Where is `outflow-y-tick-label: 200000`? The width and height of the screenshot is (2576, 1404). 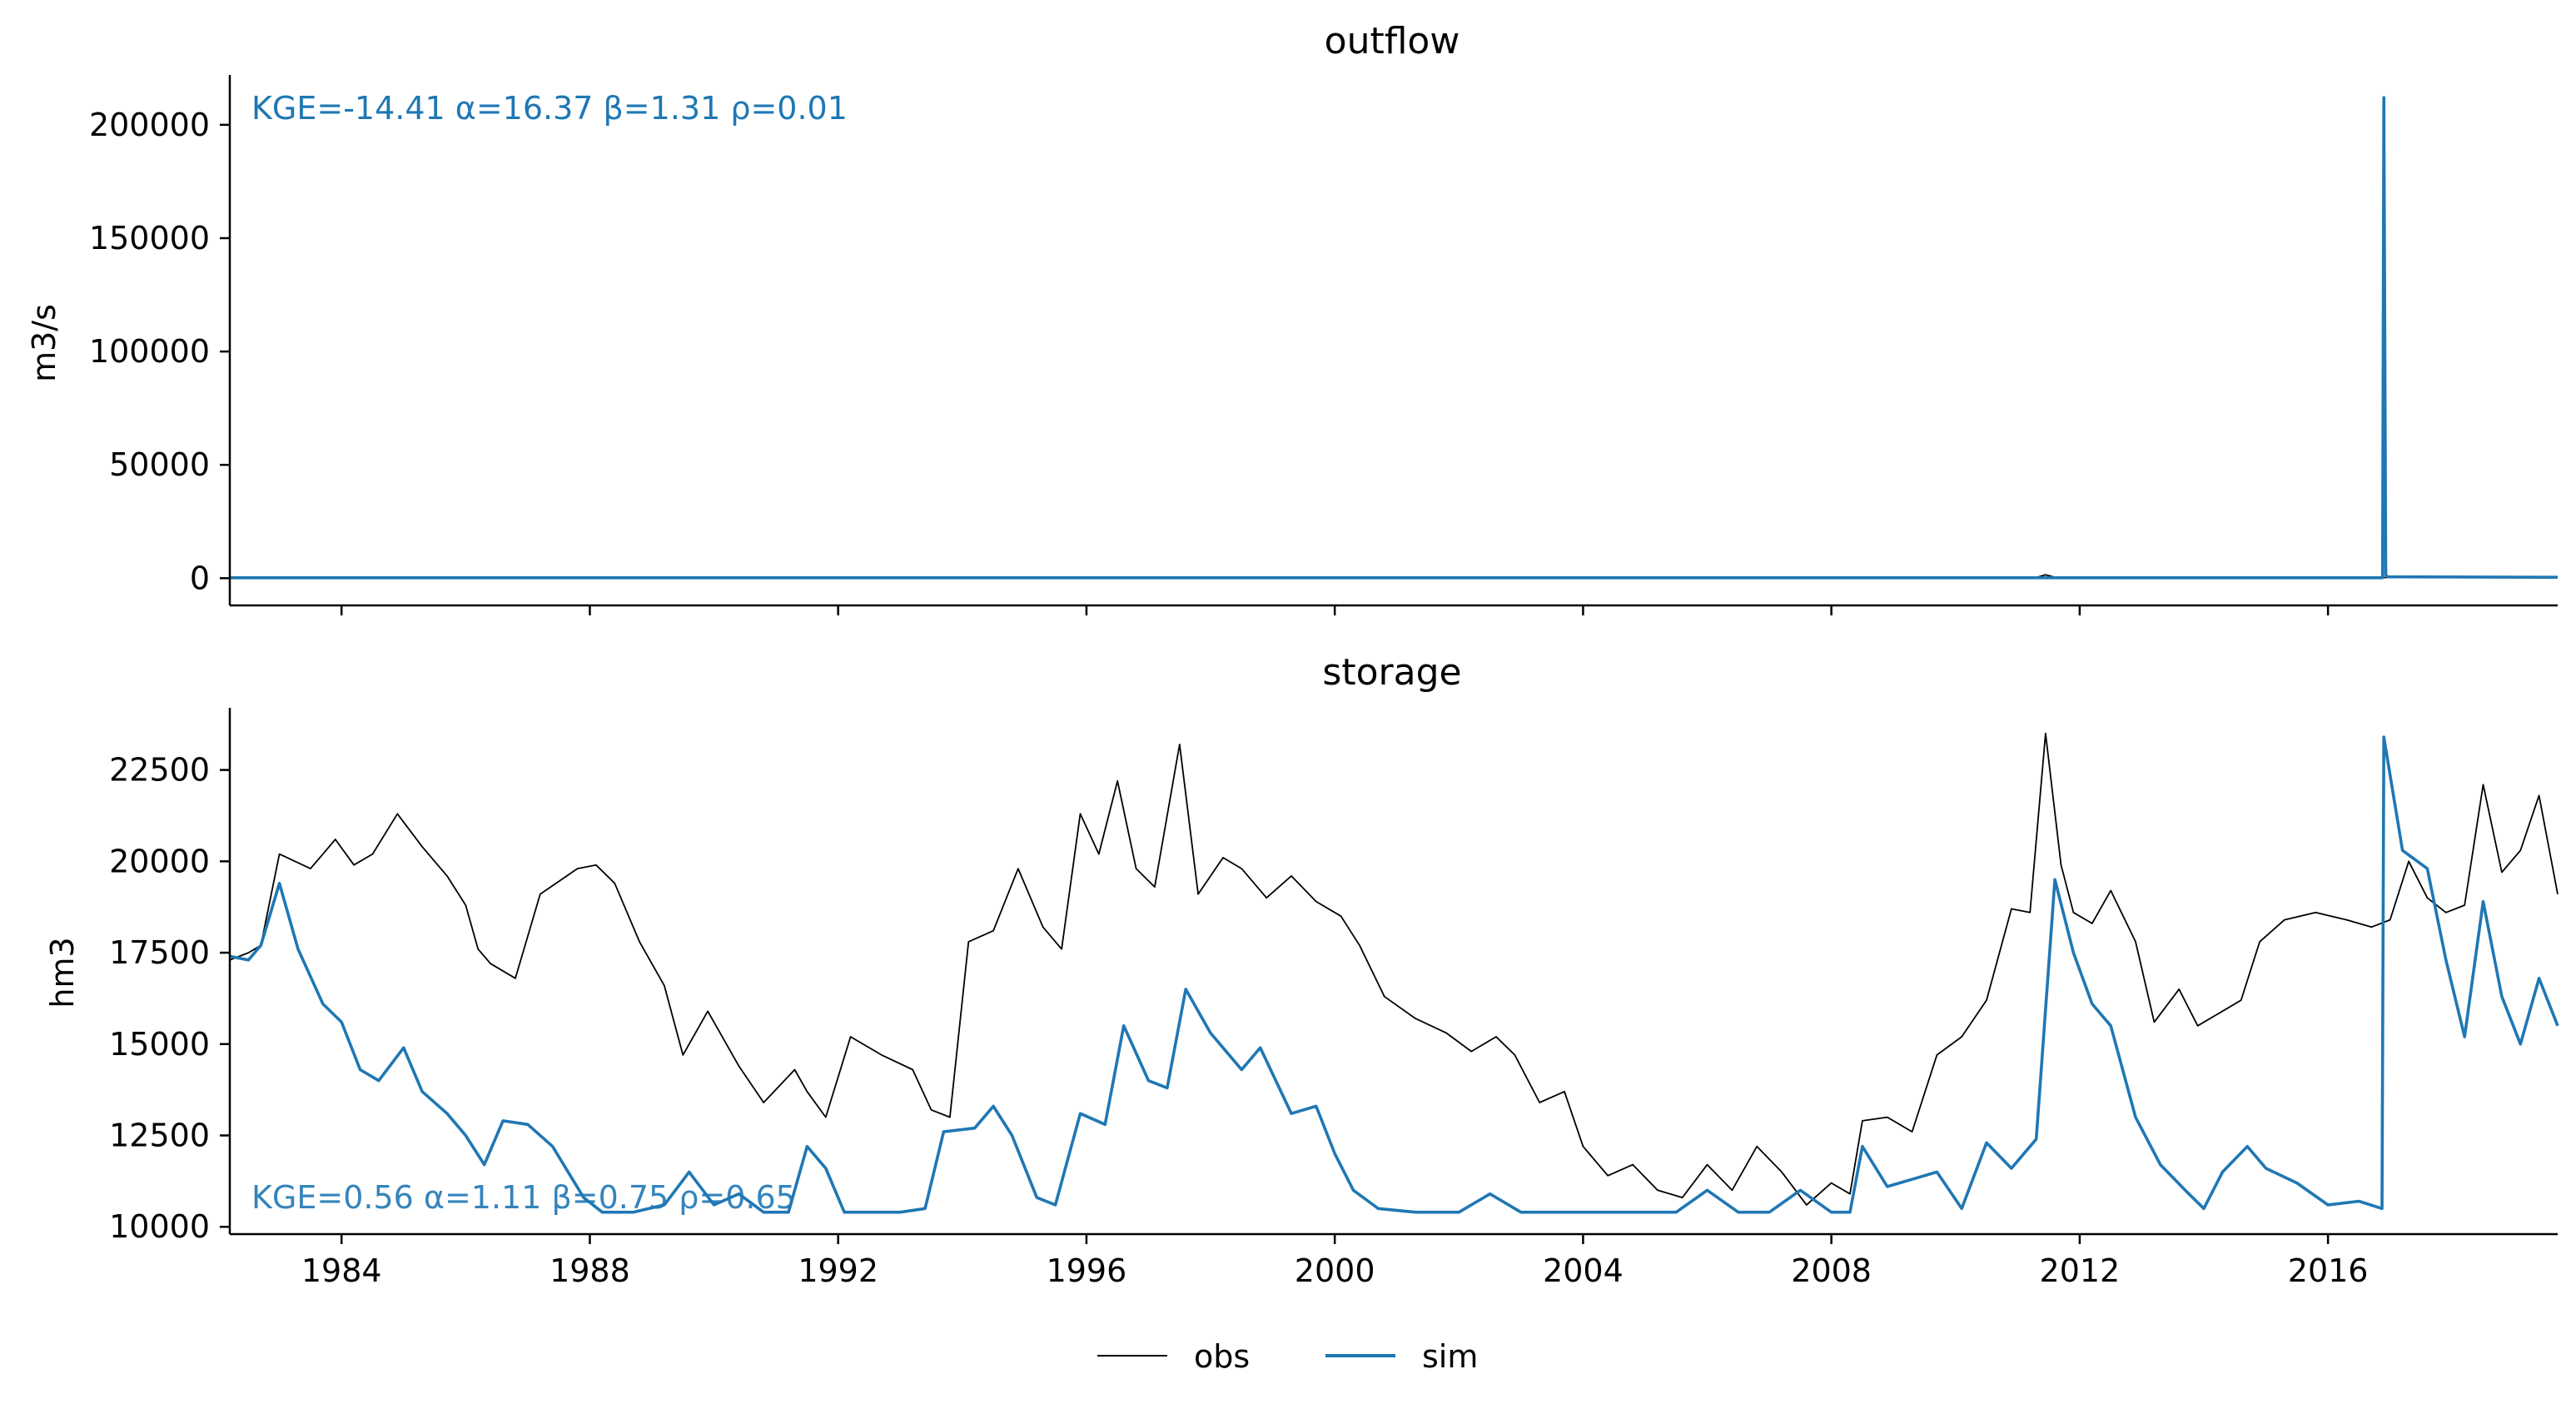
outflow-y-tick-label: 200000 is located at coordinates (149, 125).